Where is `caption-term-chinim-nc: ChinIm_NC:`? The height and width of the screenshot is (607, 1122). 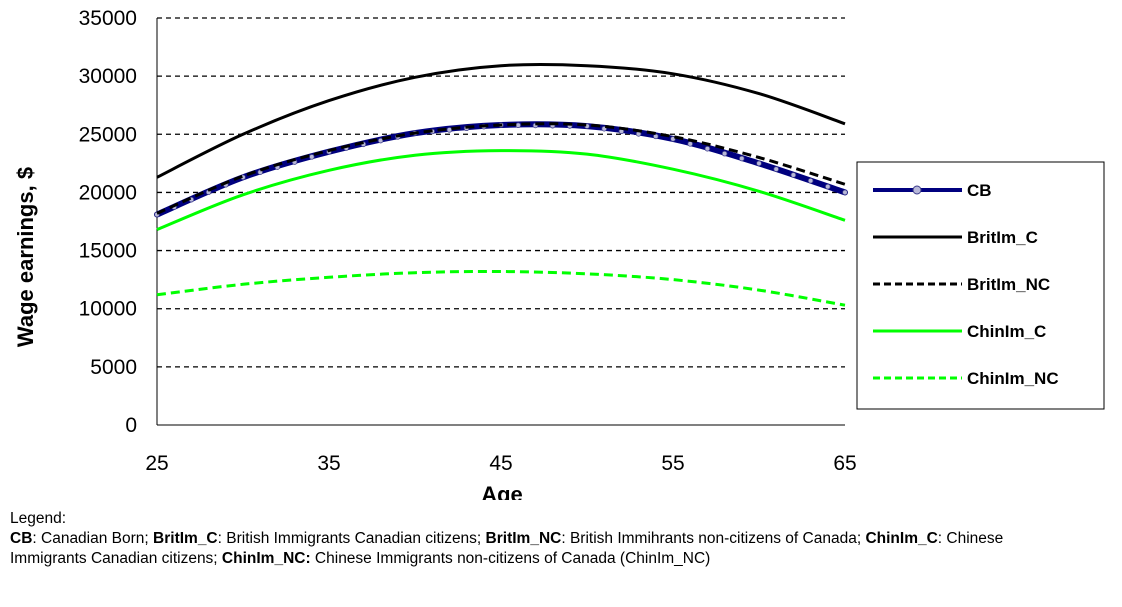 caption-term-chinim-nc: ChinIm_NC: is located at coordinates (266, 558).